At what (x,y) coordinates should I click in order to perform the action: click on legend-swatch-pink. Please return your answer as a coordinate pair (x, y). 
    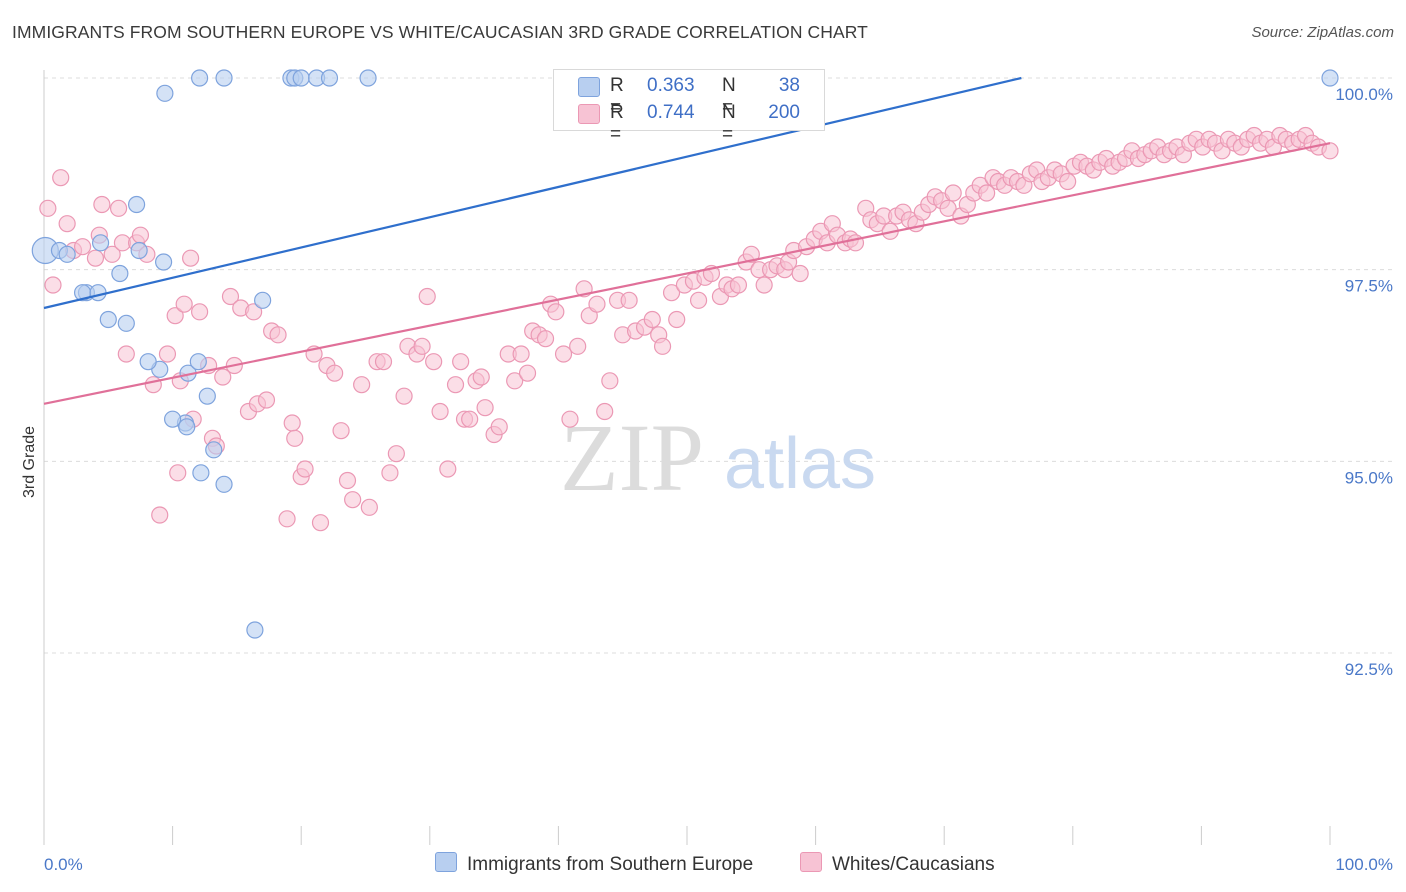
    Looking at the image, I should click on (589, 114).